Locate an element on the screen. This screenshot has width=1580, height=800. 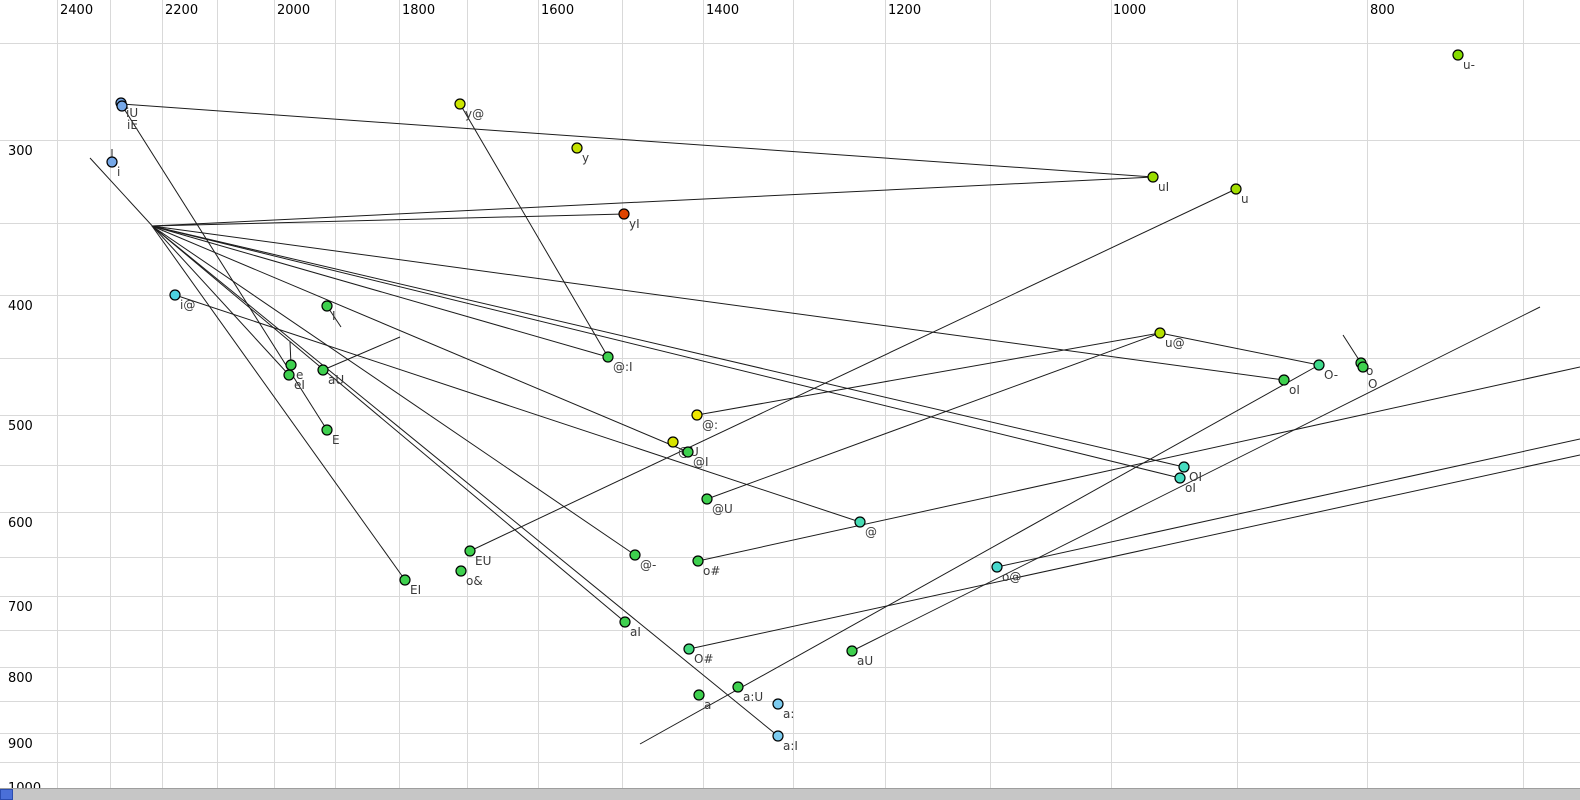
point-label: iE is located at coordinates (132, 125).